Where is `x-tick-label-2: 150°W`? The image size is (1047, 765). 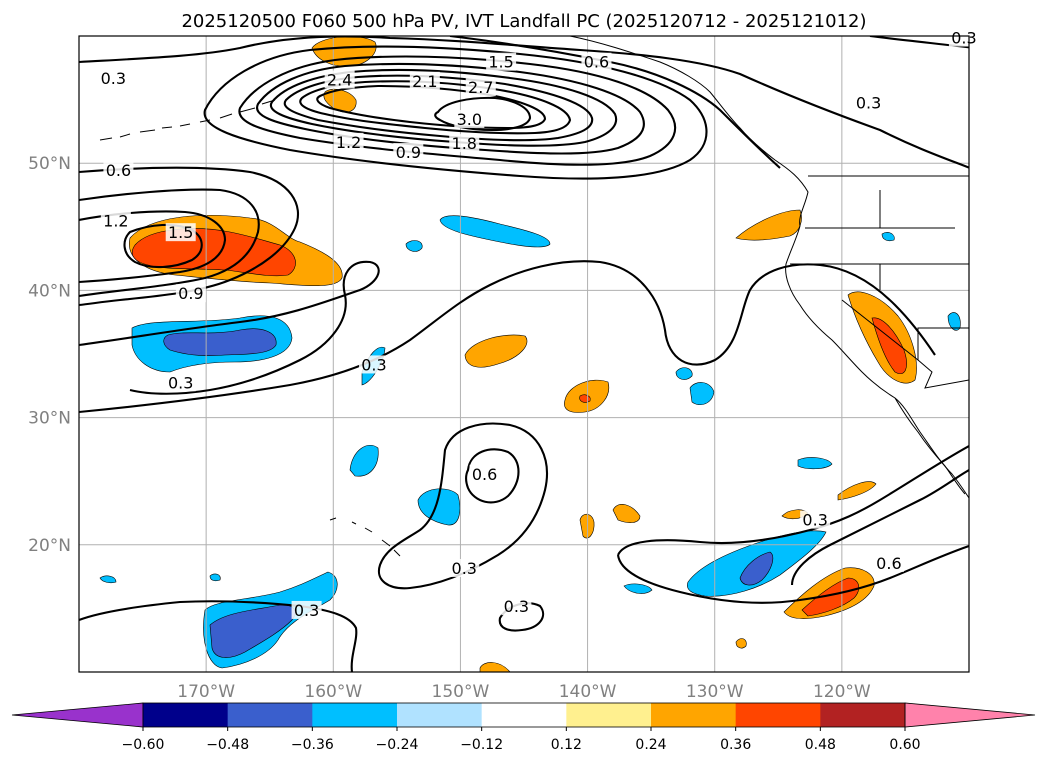 x-tick-label-2: 150°W is located at coordinates (461, 692).